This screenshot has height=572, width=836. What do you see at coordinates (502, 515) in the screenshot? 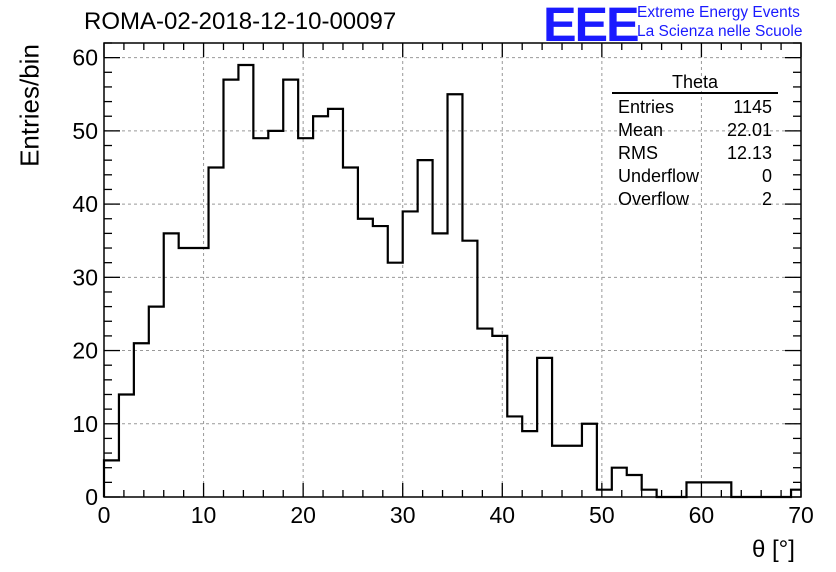
I see `x-tick-label: 40` at bounding box center [502, 515].